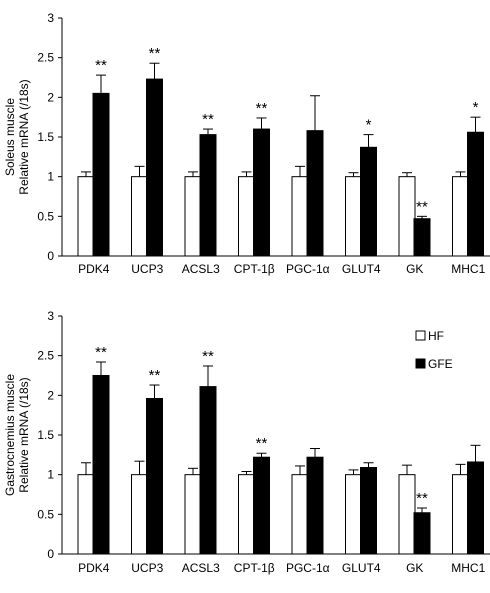  What do you see at coordinates (10, 435) in the screenshot?
I see `y-axis-label: Gastrocnemius muscle` at bounding box center [10, 435].